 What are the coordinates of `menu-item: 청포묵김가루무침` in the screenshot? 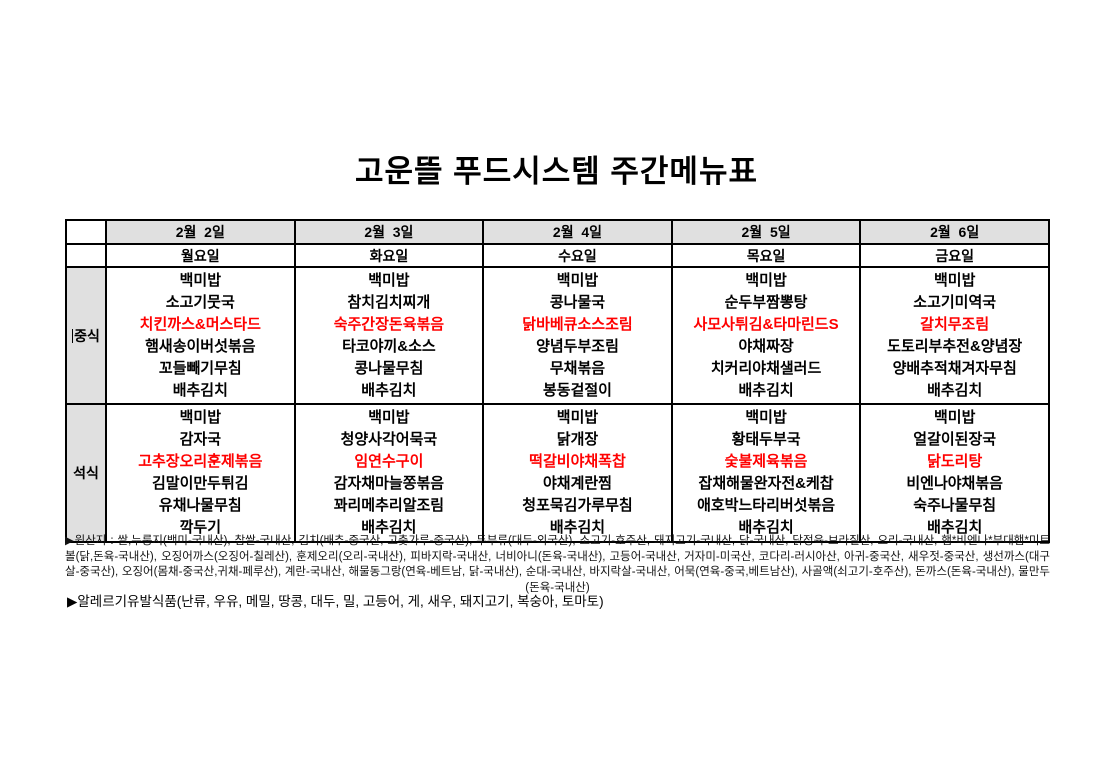 It's located at (577, 505).